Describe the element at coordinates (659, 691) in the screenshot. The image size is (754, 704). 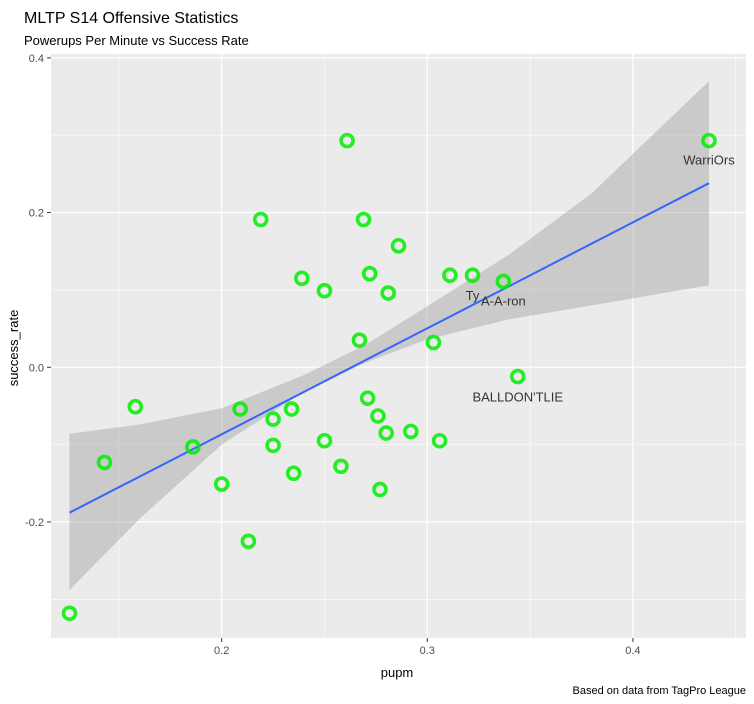
I see `chart-caption: Based on data from TagPro League` at that location.